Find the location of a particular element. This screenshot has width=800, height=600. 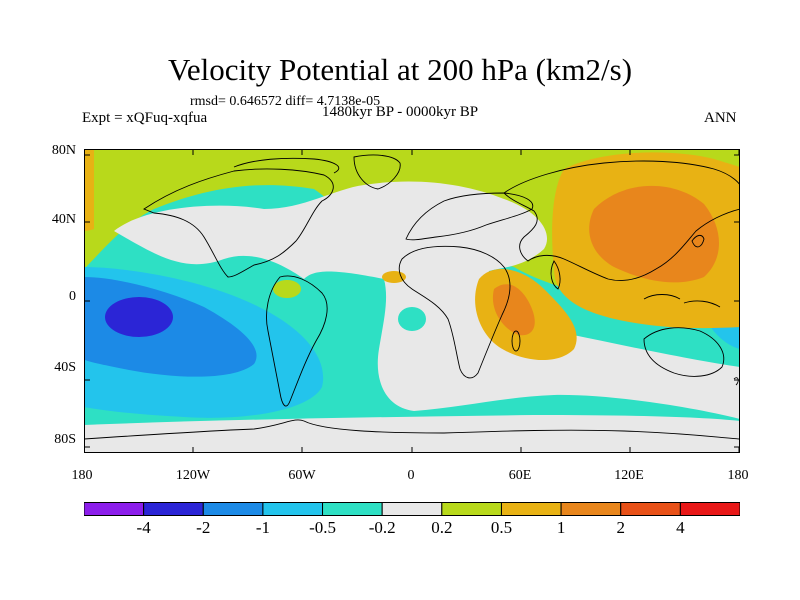

lat-label-0: 0 is located at coordinates (72, 296).